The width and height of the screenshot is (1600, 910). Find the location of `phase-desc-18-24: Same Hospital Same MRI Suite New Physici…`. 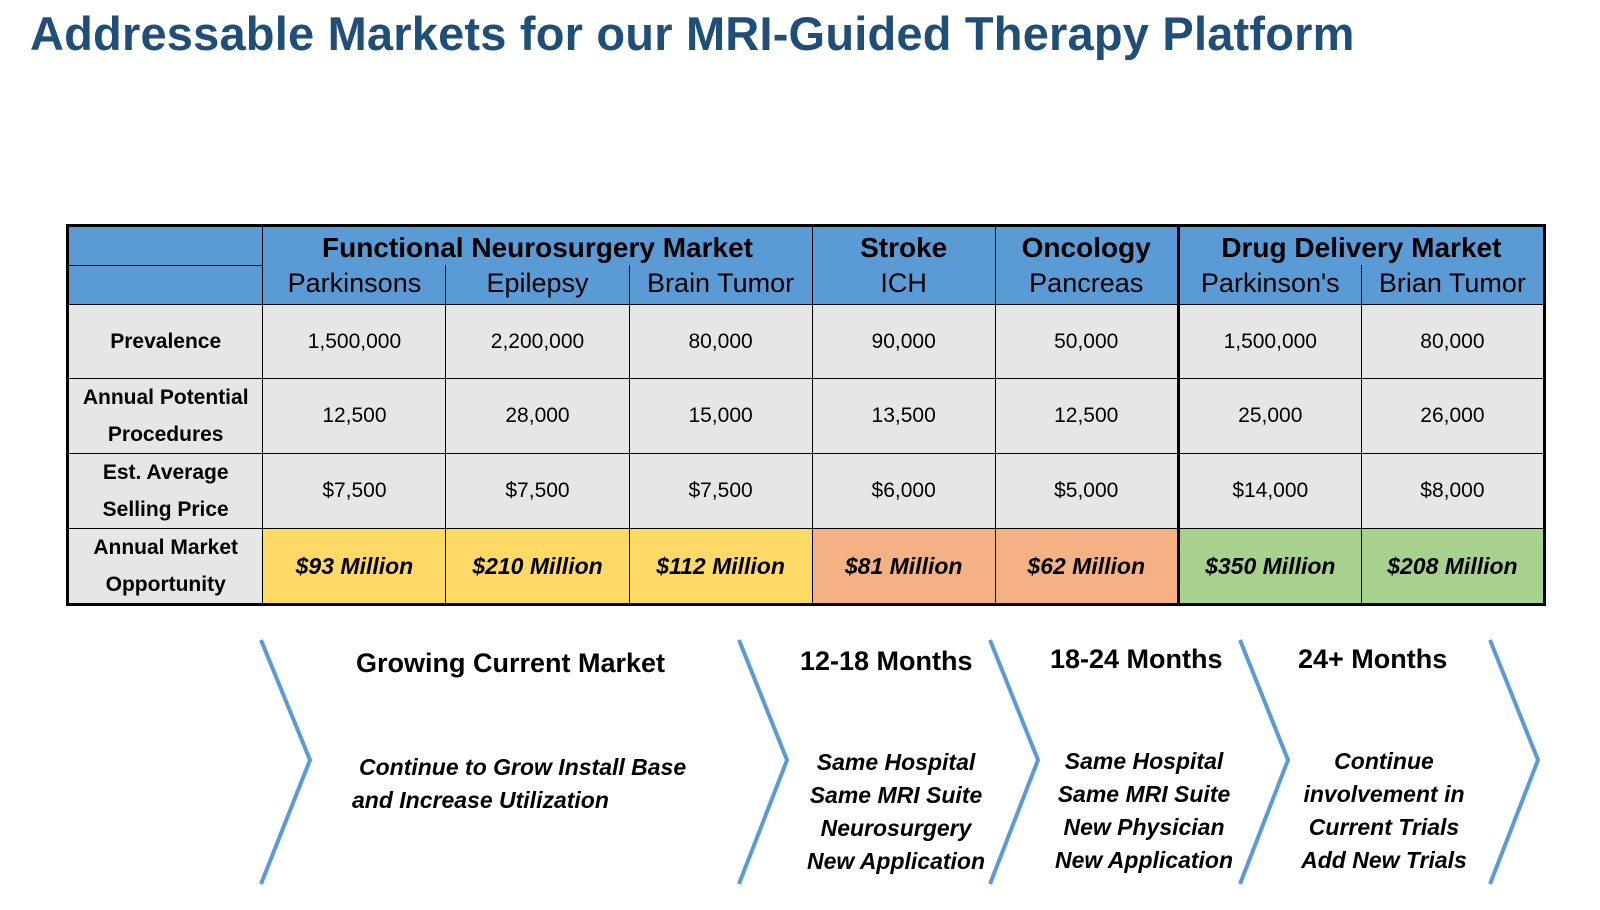

phase-desc-18-24: Same Hospital Same MRI Suite New Physici… is located at coordinates (1144, 810).